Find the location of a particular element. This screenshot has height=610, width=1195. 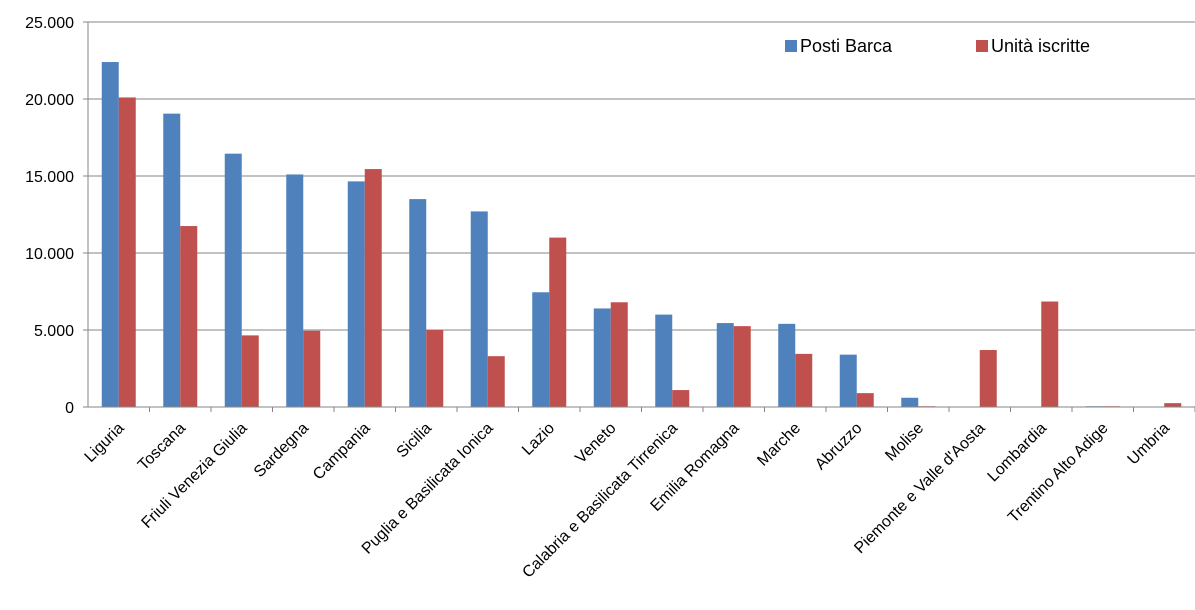

x-category-label: Abruzzo is located at coordinates (839, 447).